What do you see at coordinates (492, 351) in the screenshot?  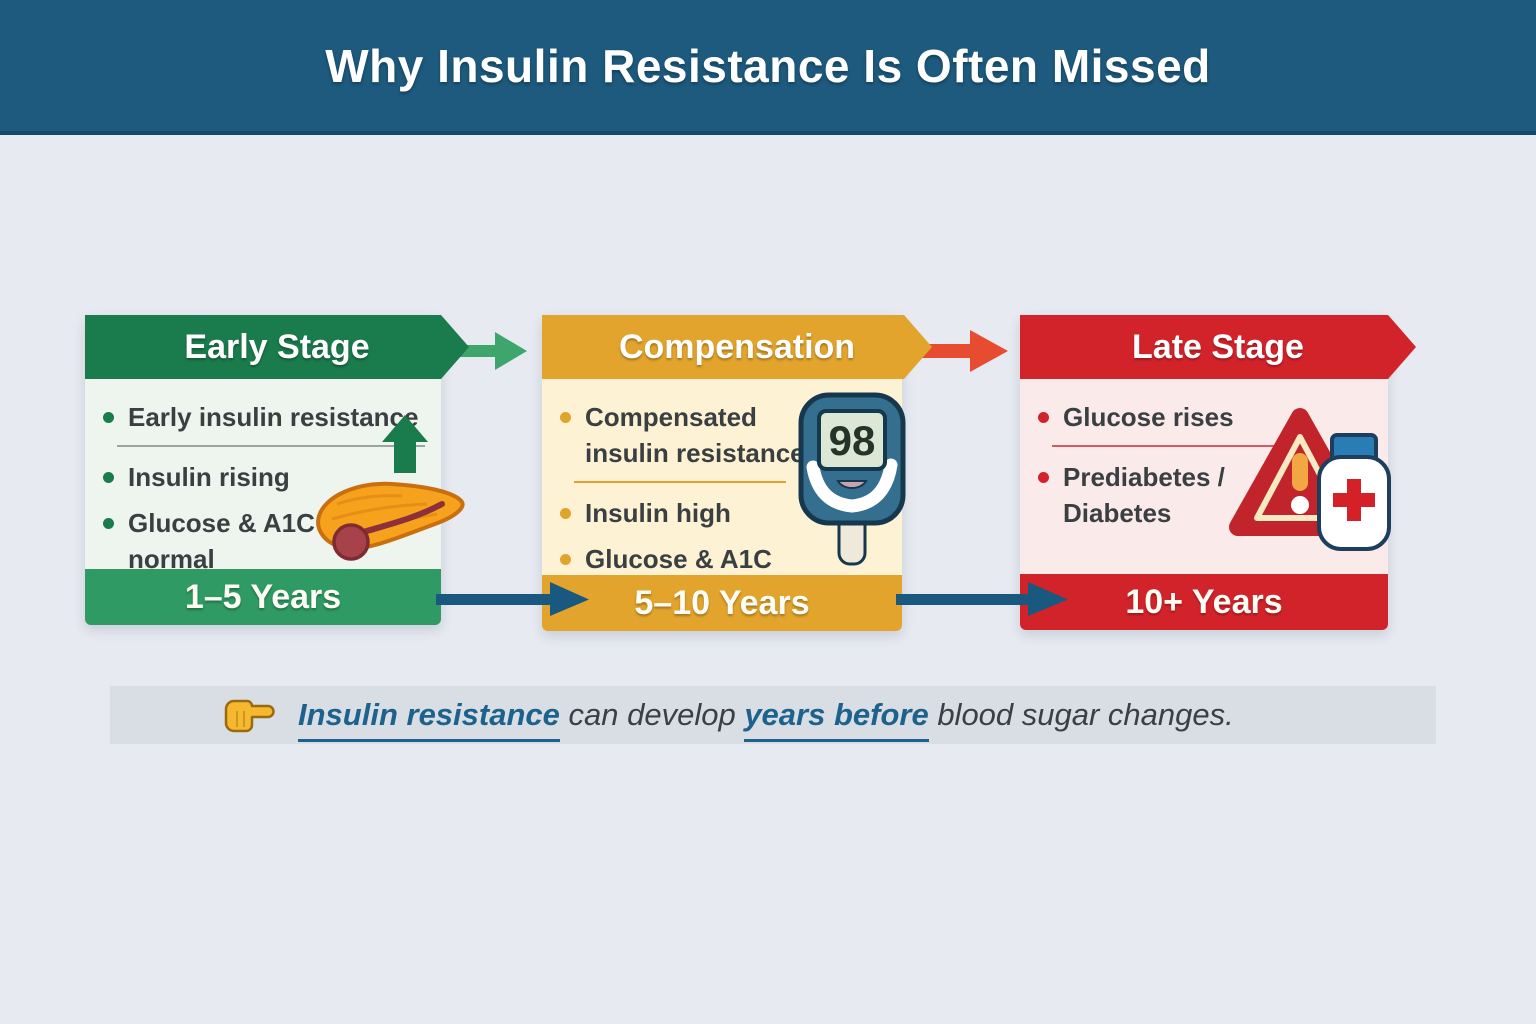 I see `stage-arrow-green-icon` at bounding box center [492, 351].